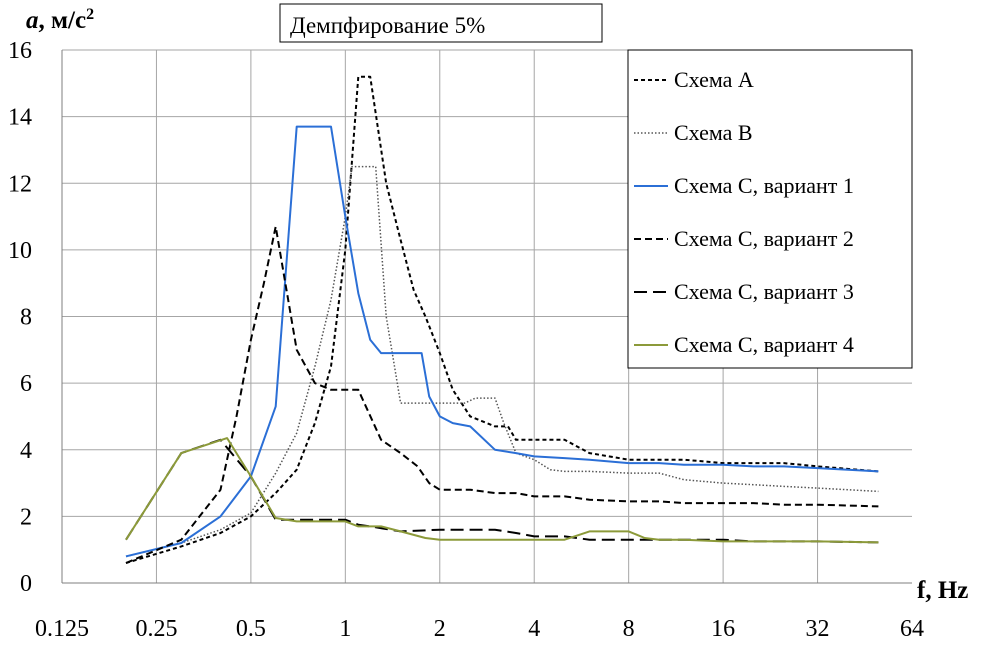 Image resolution: width=988 pixels, height=650 pixels. What do you see at coordinates (764, 185) in the screenshot?
I see `legend-label-3: Схема С, вариант 1` at bounding box center [764, 185].